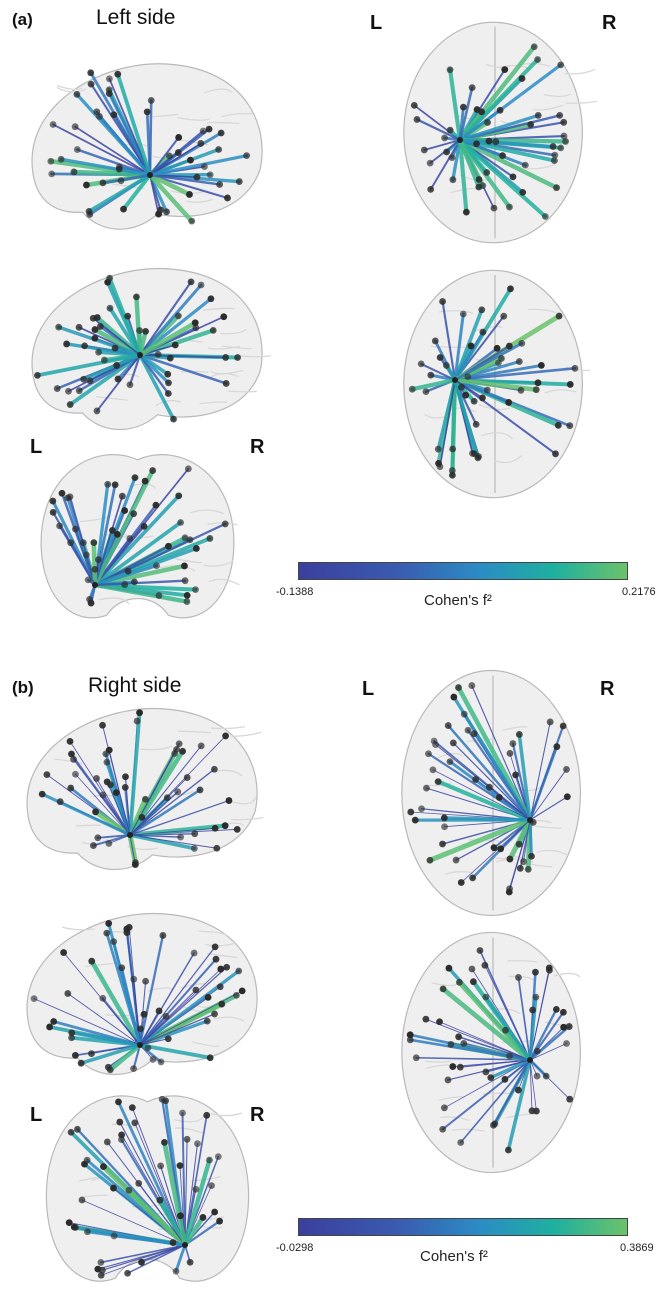 The image size is (662, 1302). What do you see at coordinates (607, 689) in the screenshot?
I see `panel-b-axial-top-right-label: R` at bounding box center [607, 689].